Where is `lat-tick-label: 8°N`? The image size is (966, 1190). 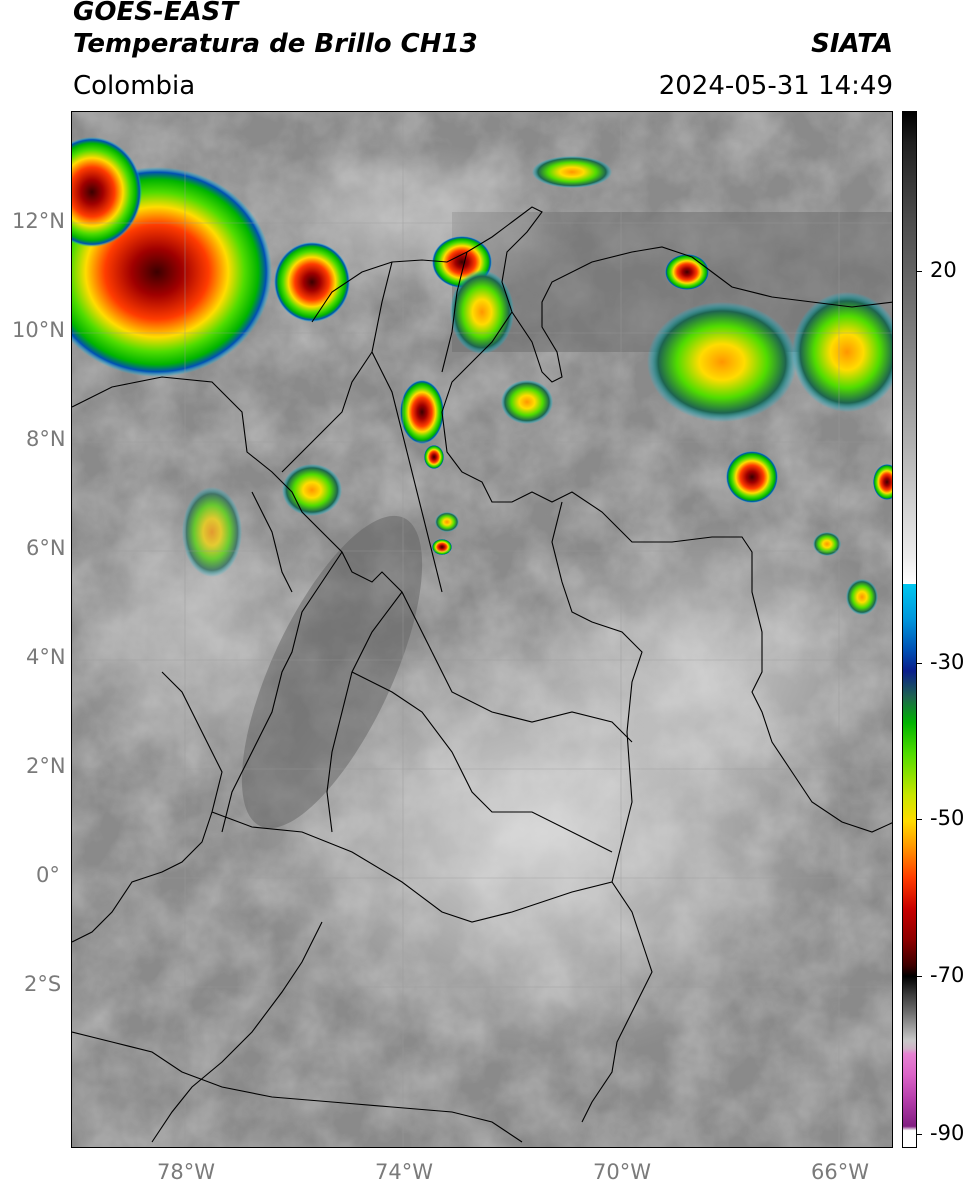
lat-tick-label: 8°N is located at coordinates (46, 439).